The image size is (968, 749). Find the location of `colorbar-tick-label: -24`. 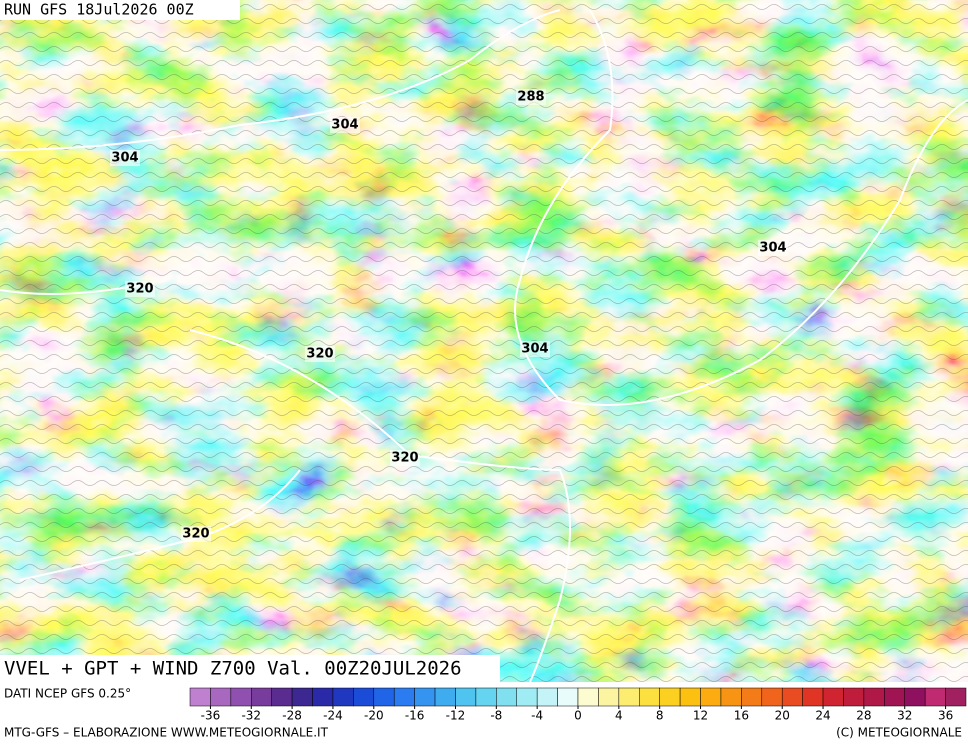

colorbar-tick-label: -24 is located at coordinates (333, 716).